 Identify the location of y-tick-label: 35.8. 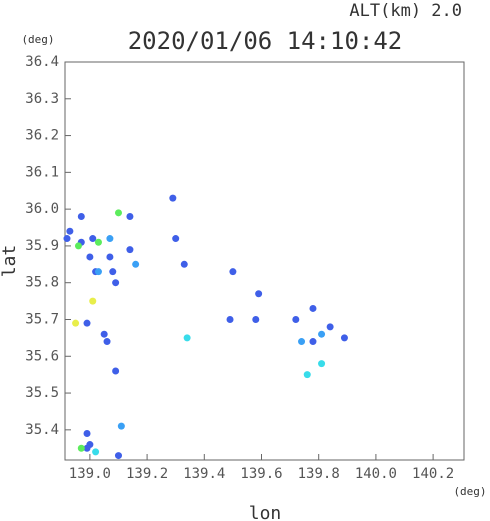
(42, 283).